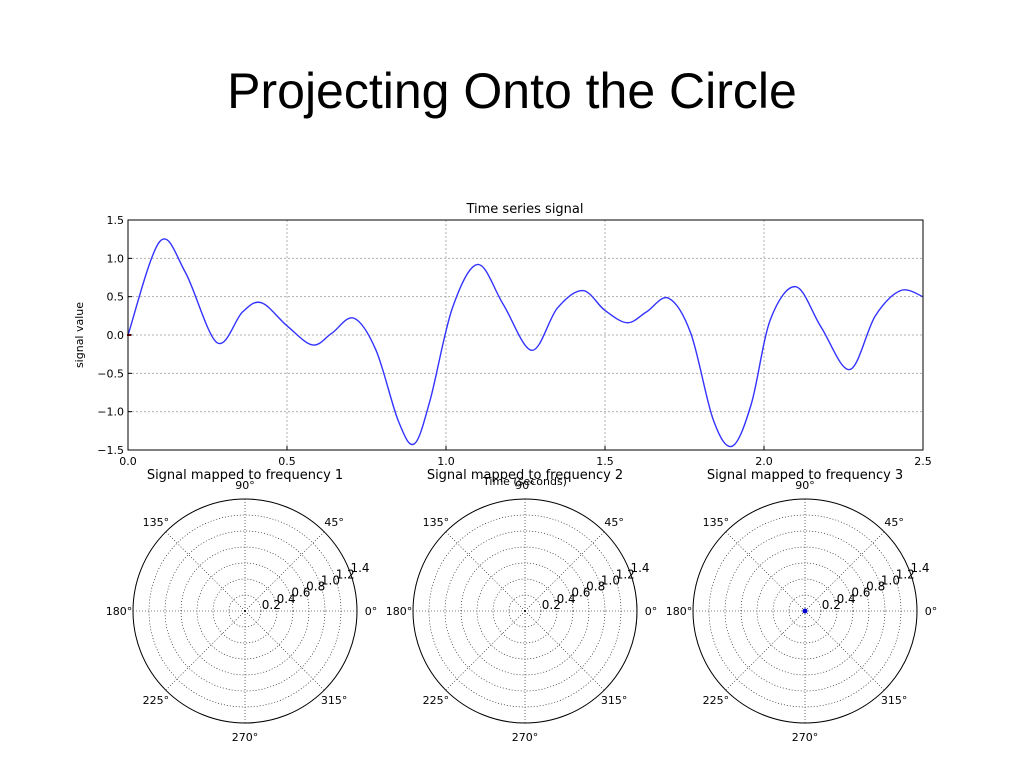 This screenshot has width=1024, height=768. Describe the element at coordinates (110, 412) in the screenshot. I see `ts-ytick-label: −1.0` at that location.